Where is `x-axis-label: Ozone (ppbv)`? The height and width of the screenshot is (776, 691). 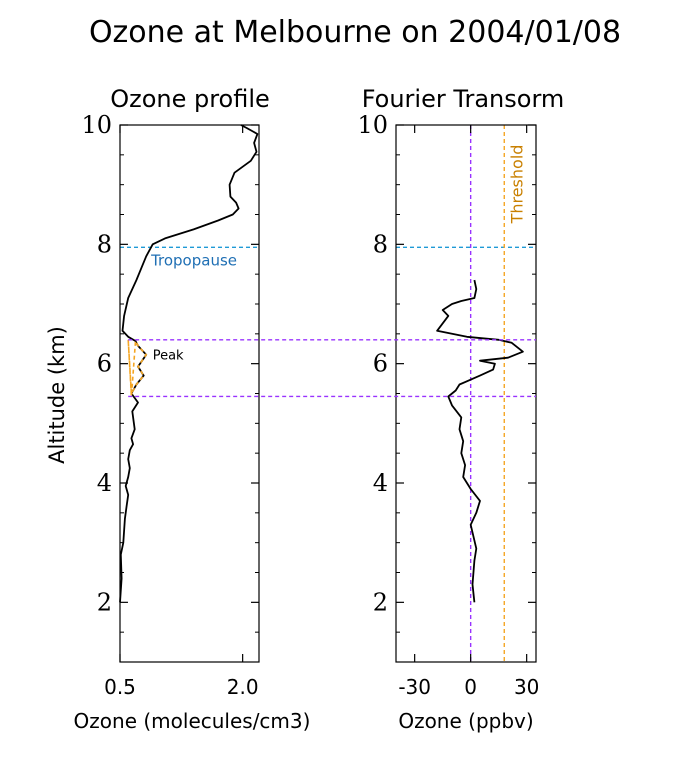
x-axis-label: Ozone (ppbv) is located at coordinates (465, 721).